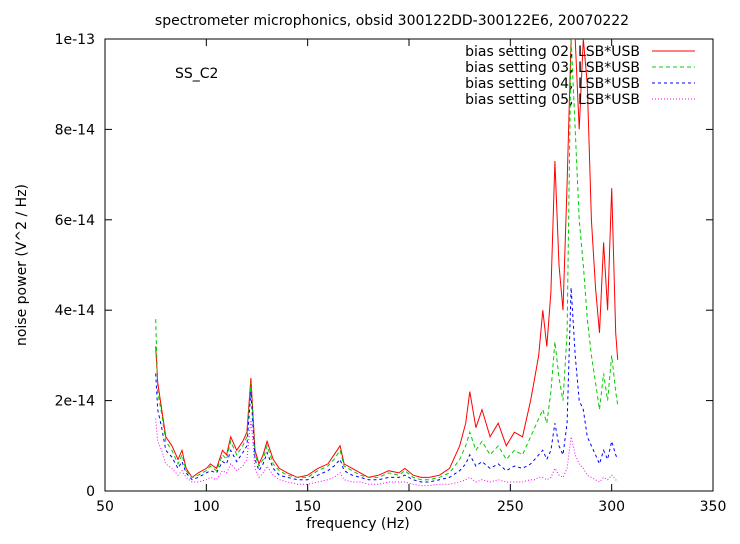 Image resolution: width=740 pixels, height=544 pixels. I want to click on legend-label: bias setting 04, LSB*USB, so click(552, 84).